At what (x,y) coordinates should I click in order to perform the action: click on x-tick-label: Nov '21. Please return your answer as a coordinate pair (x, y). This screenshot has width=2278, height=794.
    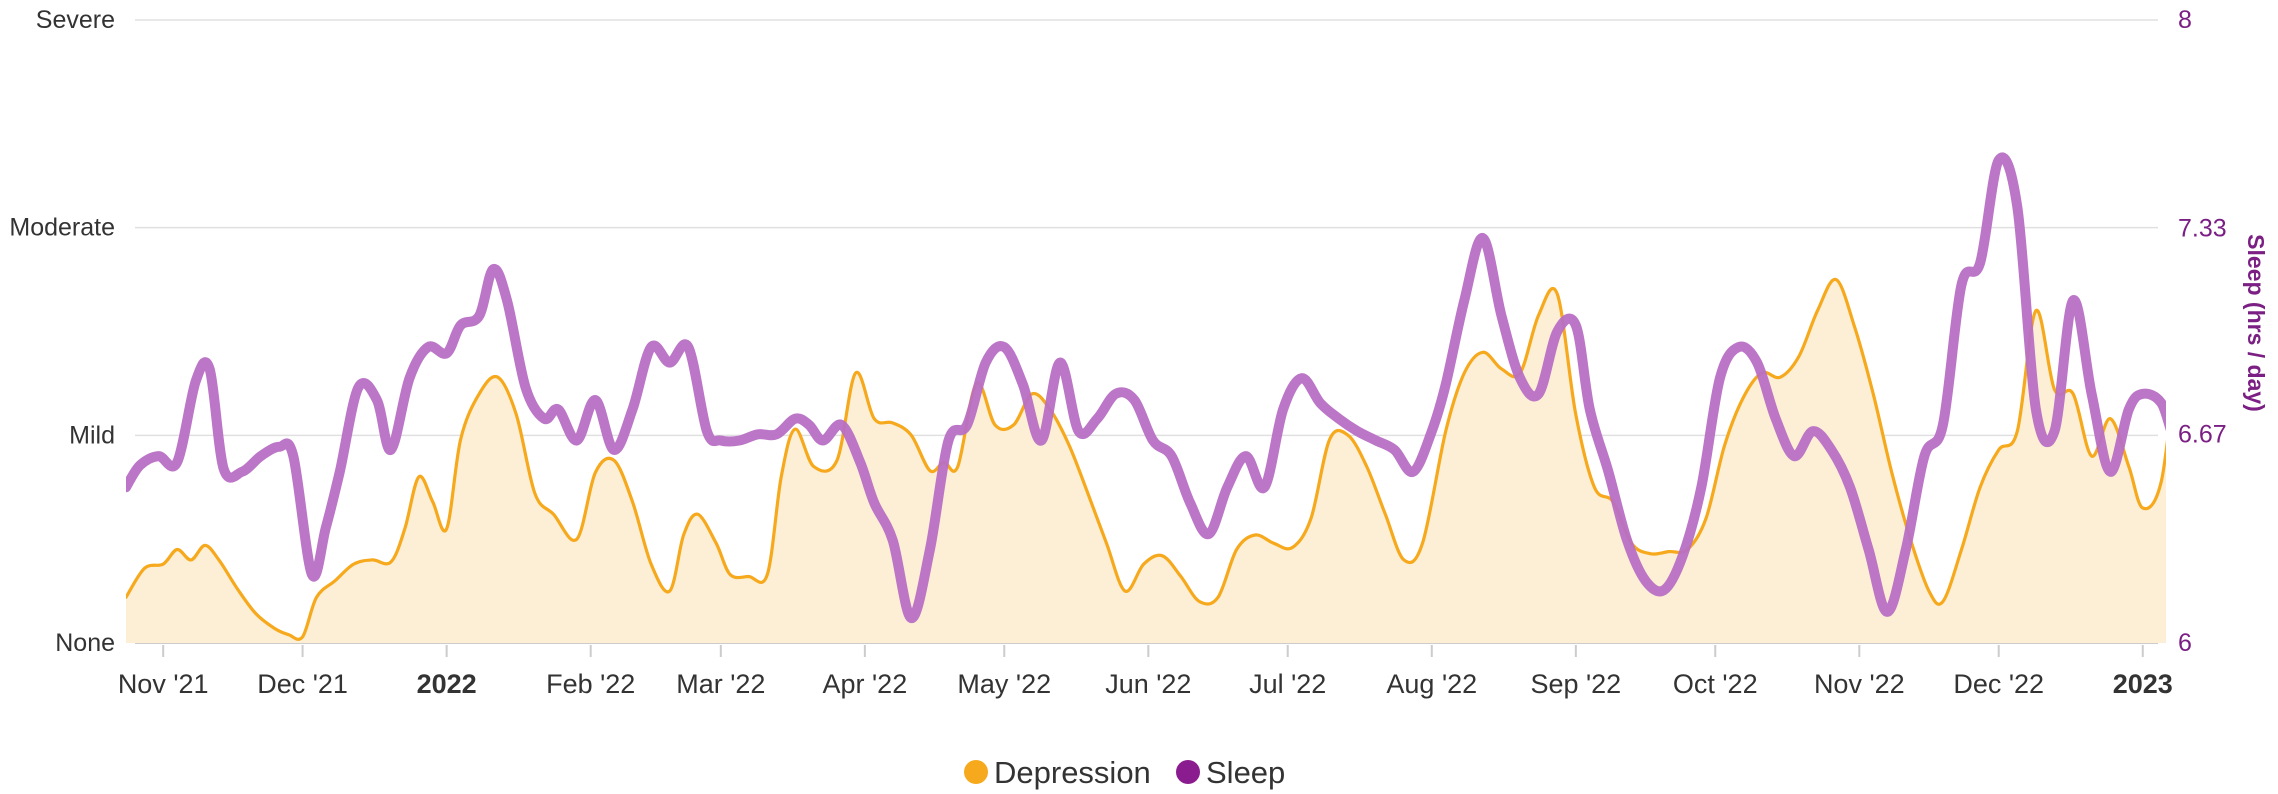
    Looking at the image, I should click on (163, 684).